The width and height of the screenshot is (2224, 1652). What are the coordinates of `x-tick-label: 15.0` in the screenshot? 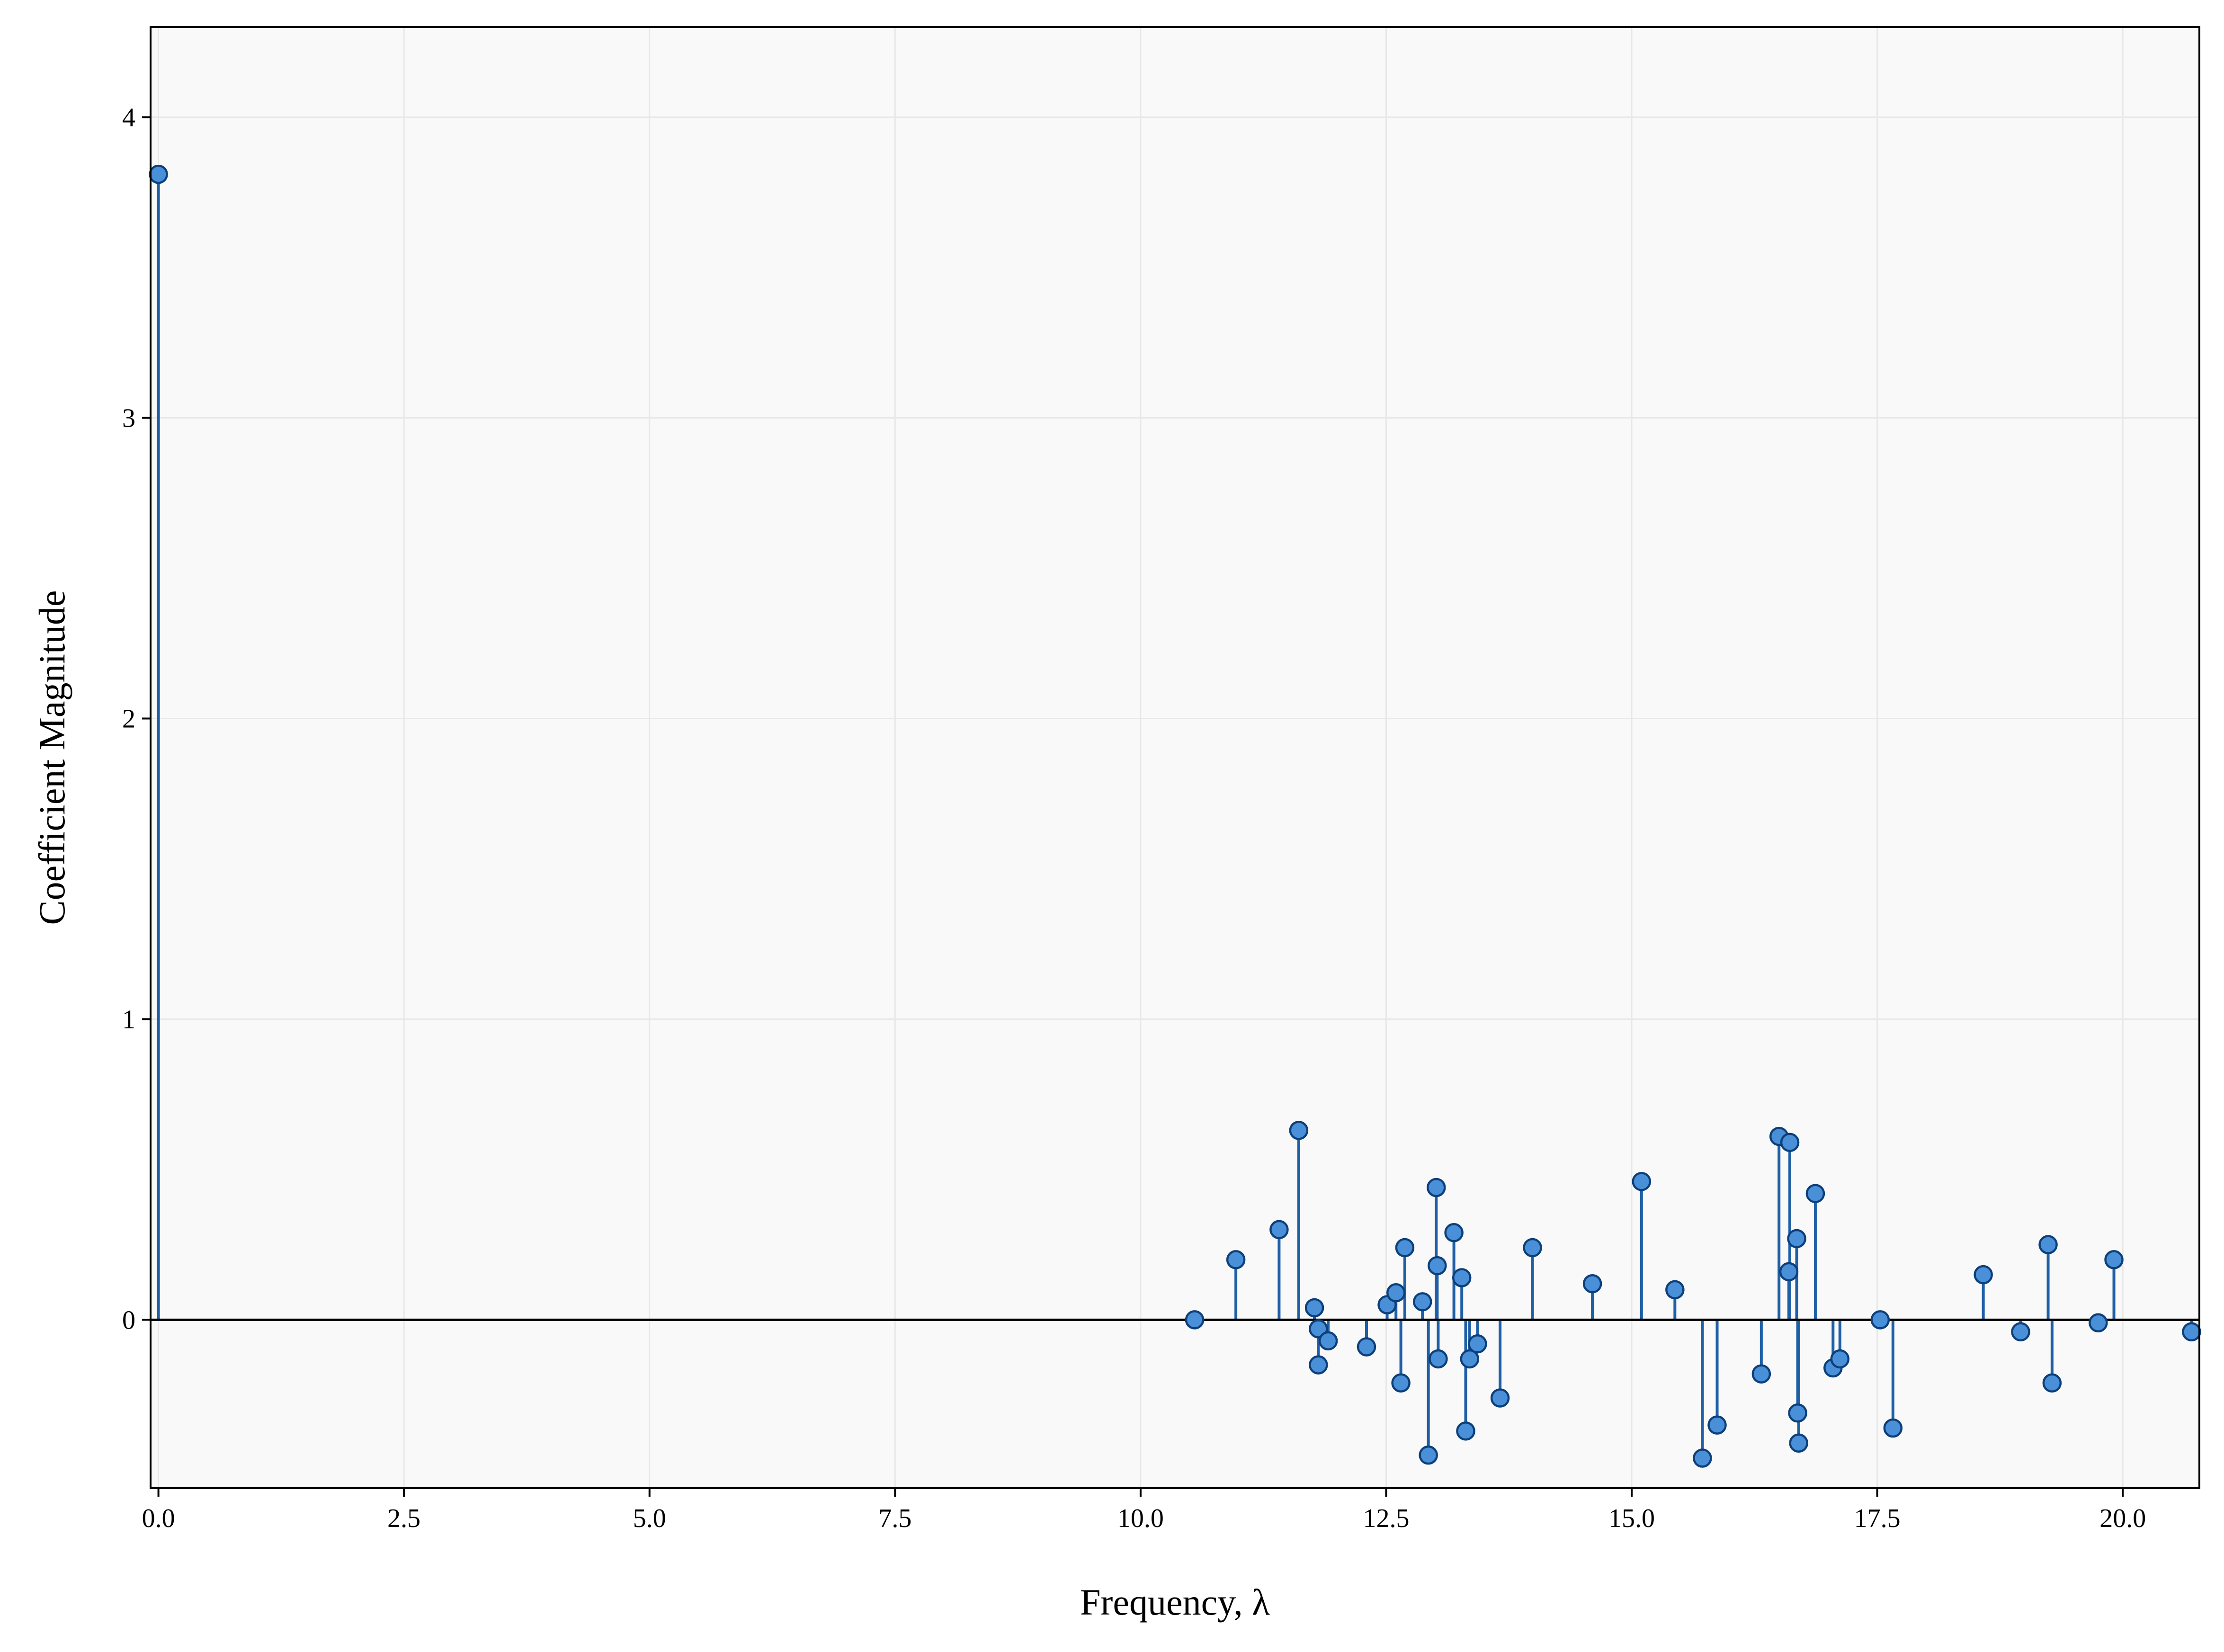 It's located at (1631, 1518).